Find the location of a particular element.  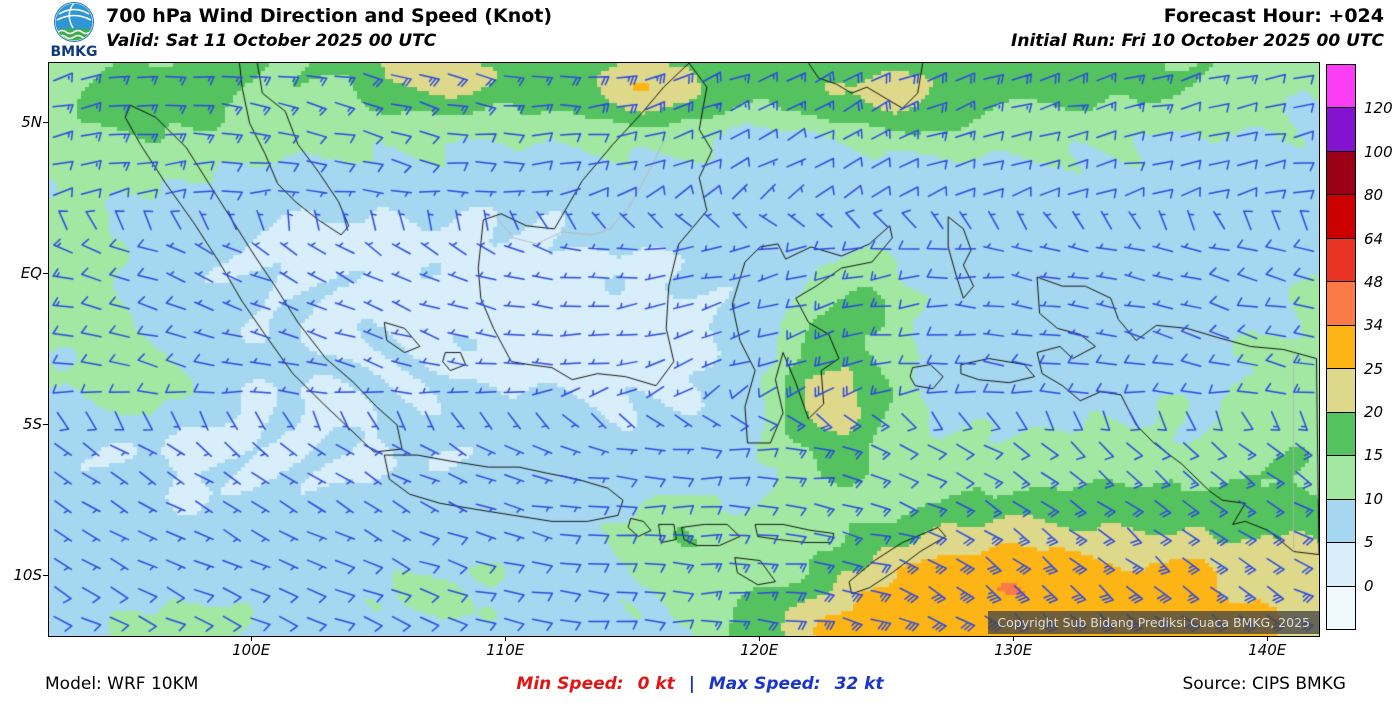

x-tick-label: 140E is located at coordinates (1267, 650).